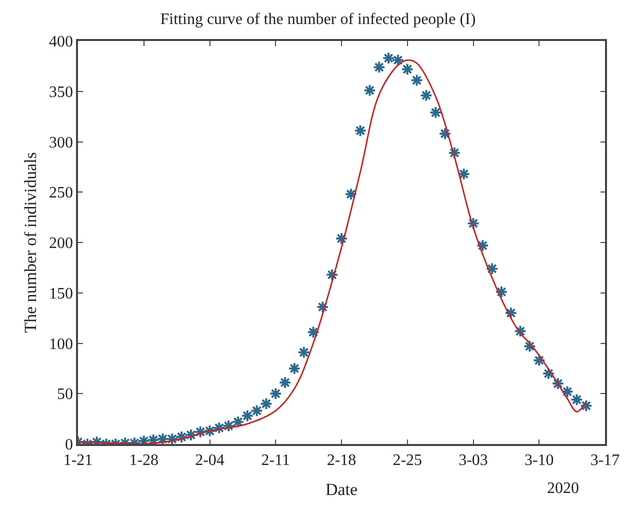 The height and width of the screenshot is (508, 636). Describe the element at coordinates (563, 488) in the screenshot. I see `text: 2020` at that location.